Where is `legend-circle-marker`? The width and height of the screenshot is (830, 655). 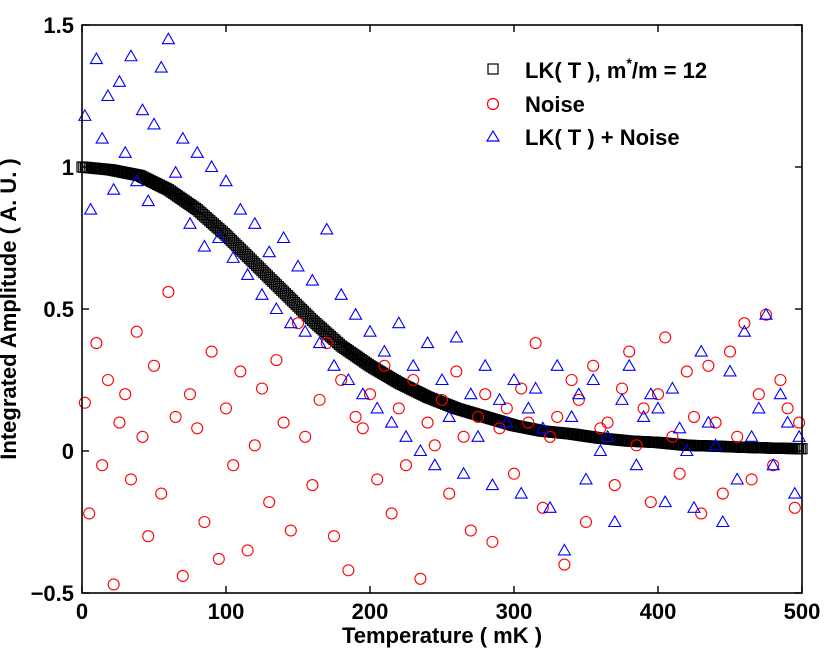
legend-circle-marker is located at coordinates (493, 104).